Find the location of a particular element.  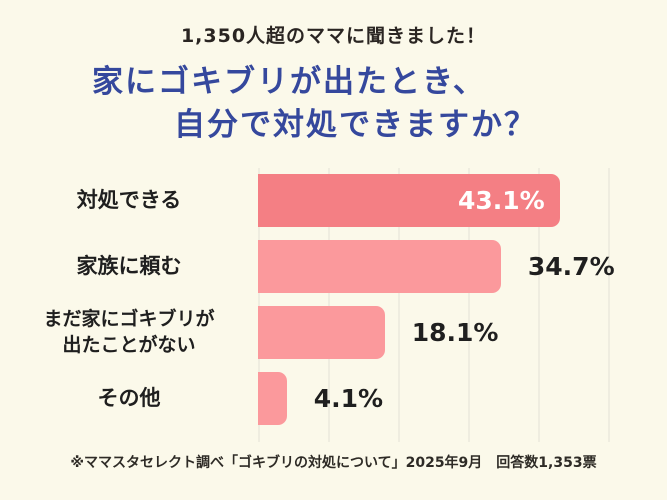

category-label: その他 is located at coordinates (129, 397).